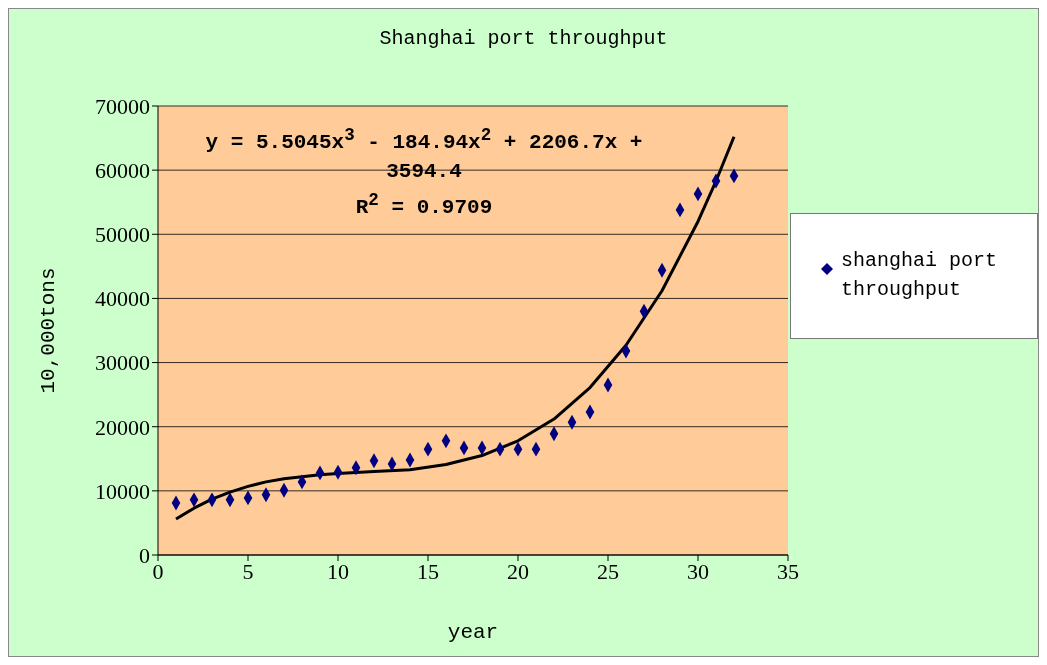 This screenshot has height=665, width=1047. I want to click on x-tick-label: 5, so click(248, 571).